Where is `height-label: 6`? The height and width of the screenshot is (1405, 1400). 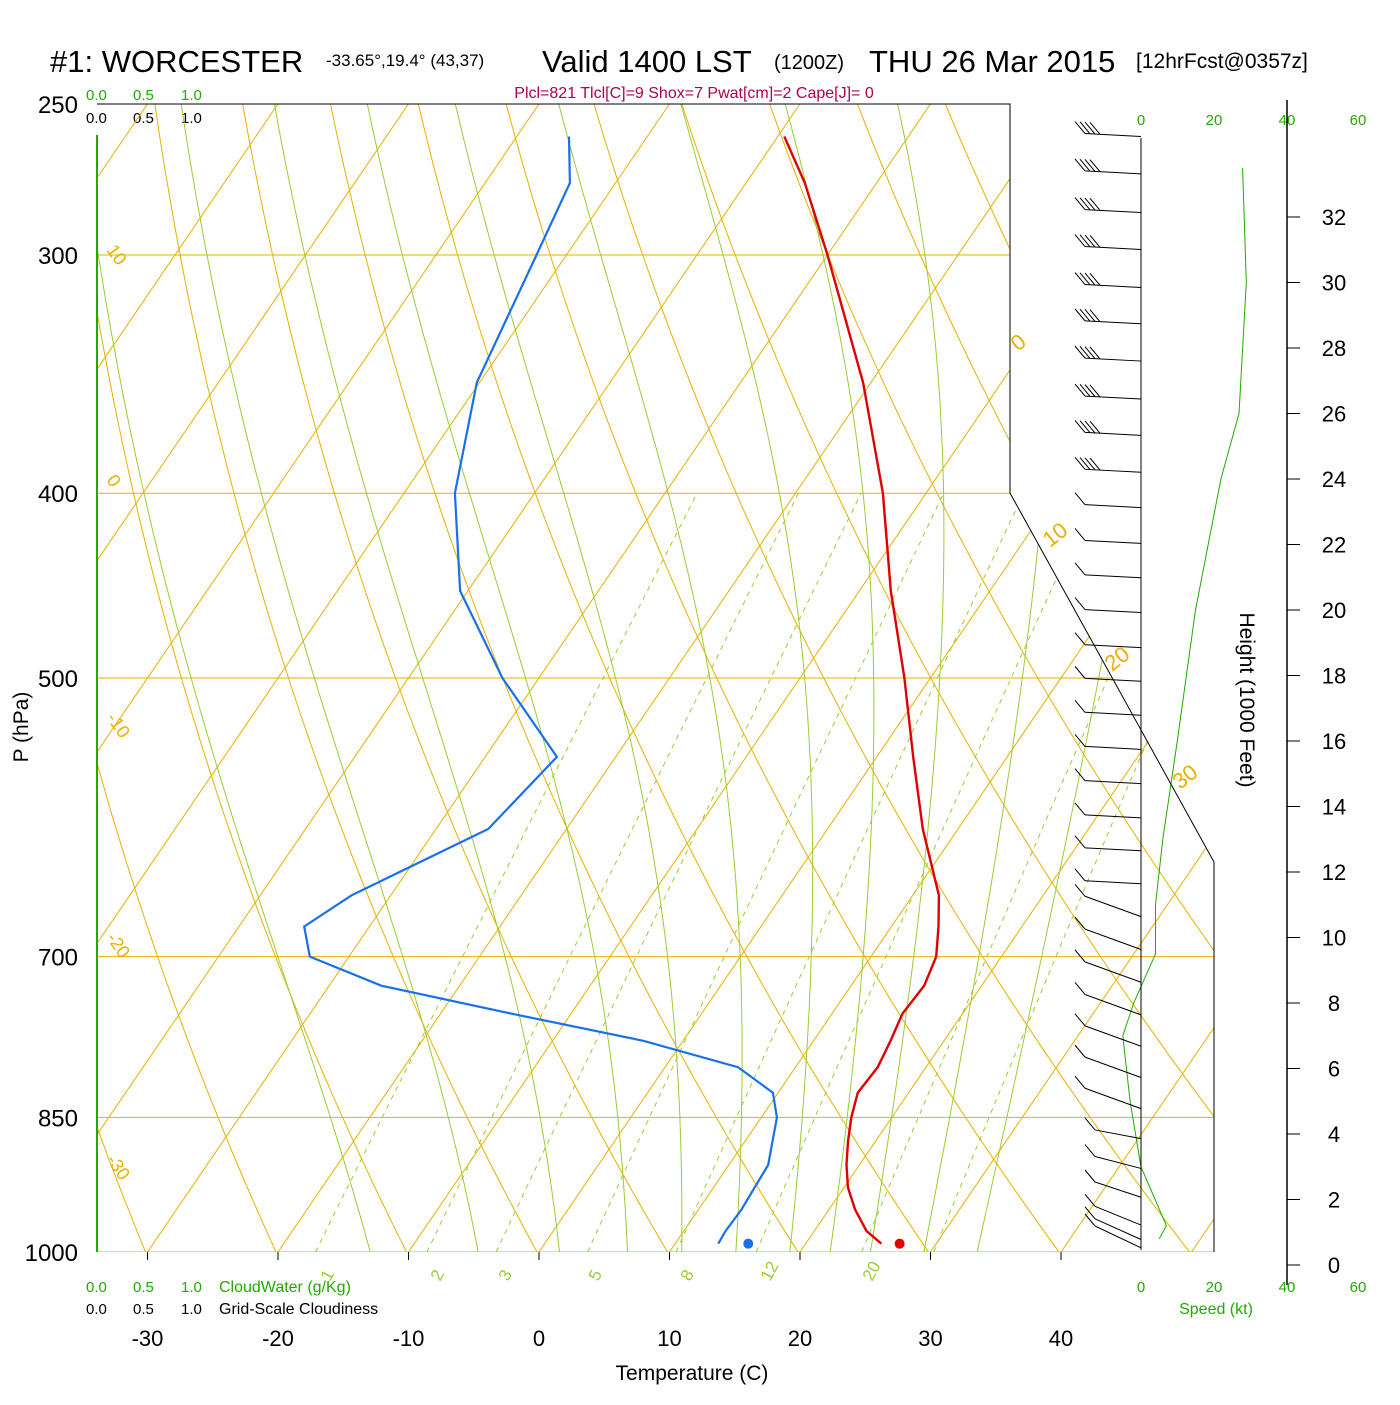
height-label: 6 is located at coordinates (1334, 1069).